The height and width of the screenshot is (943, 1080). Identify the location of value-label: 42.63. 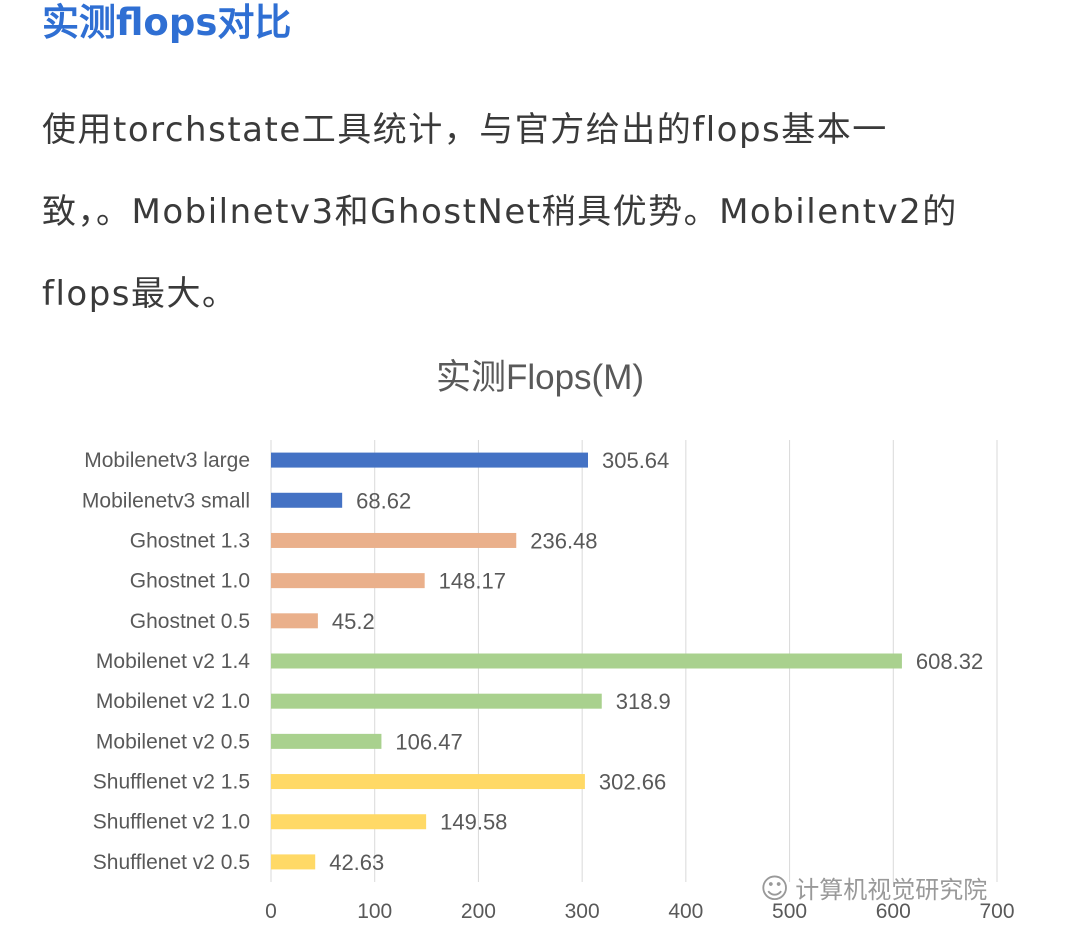
(356, 862).